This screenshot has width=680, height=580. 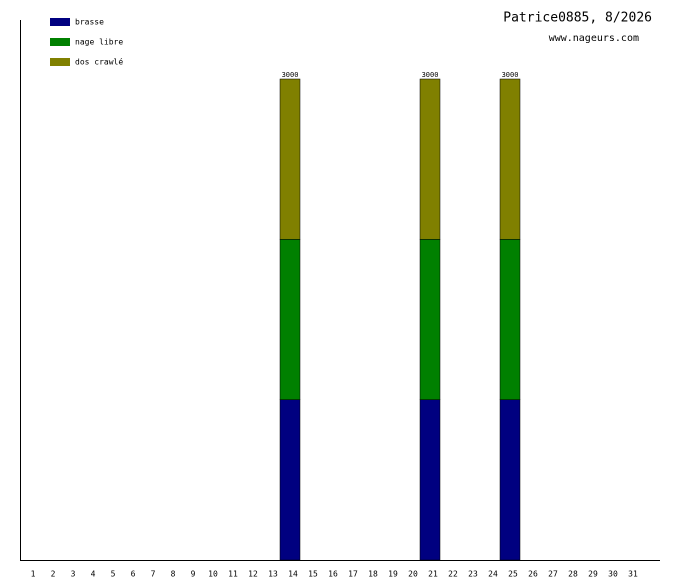 I want to click on x-tick-label: 24, so click(x=493, y=574).